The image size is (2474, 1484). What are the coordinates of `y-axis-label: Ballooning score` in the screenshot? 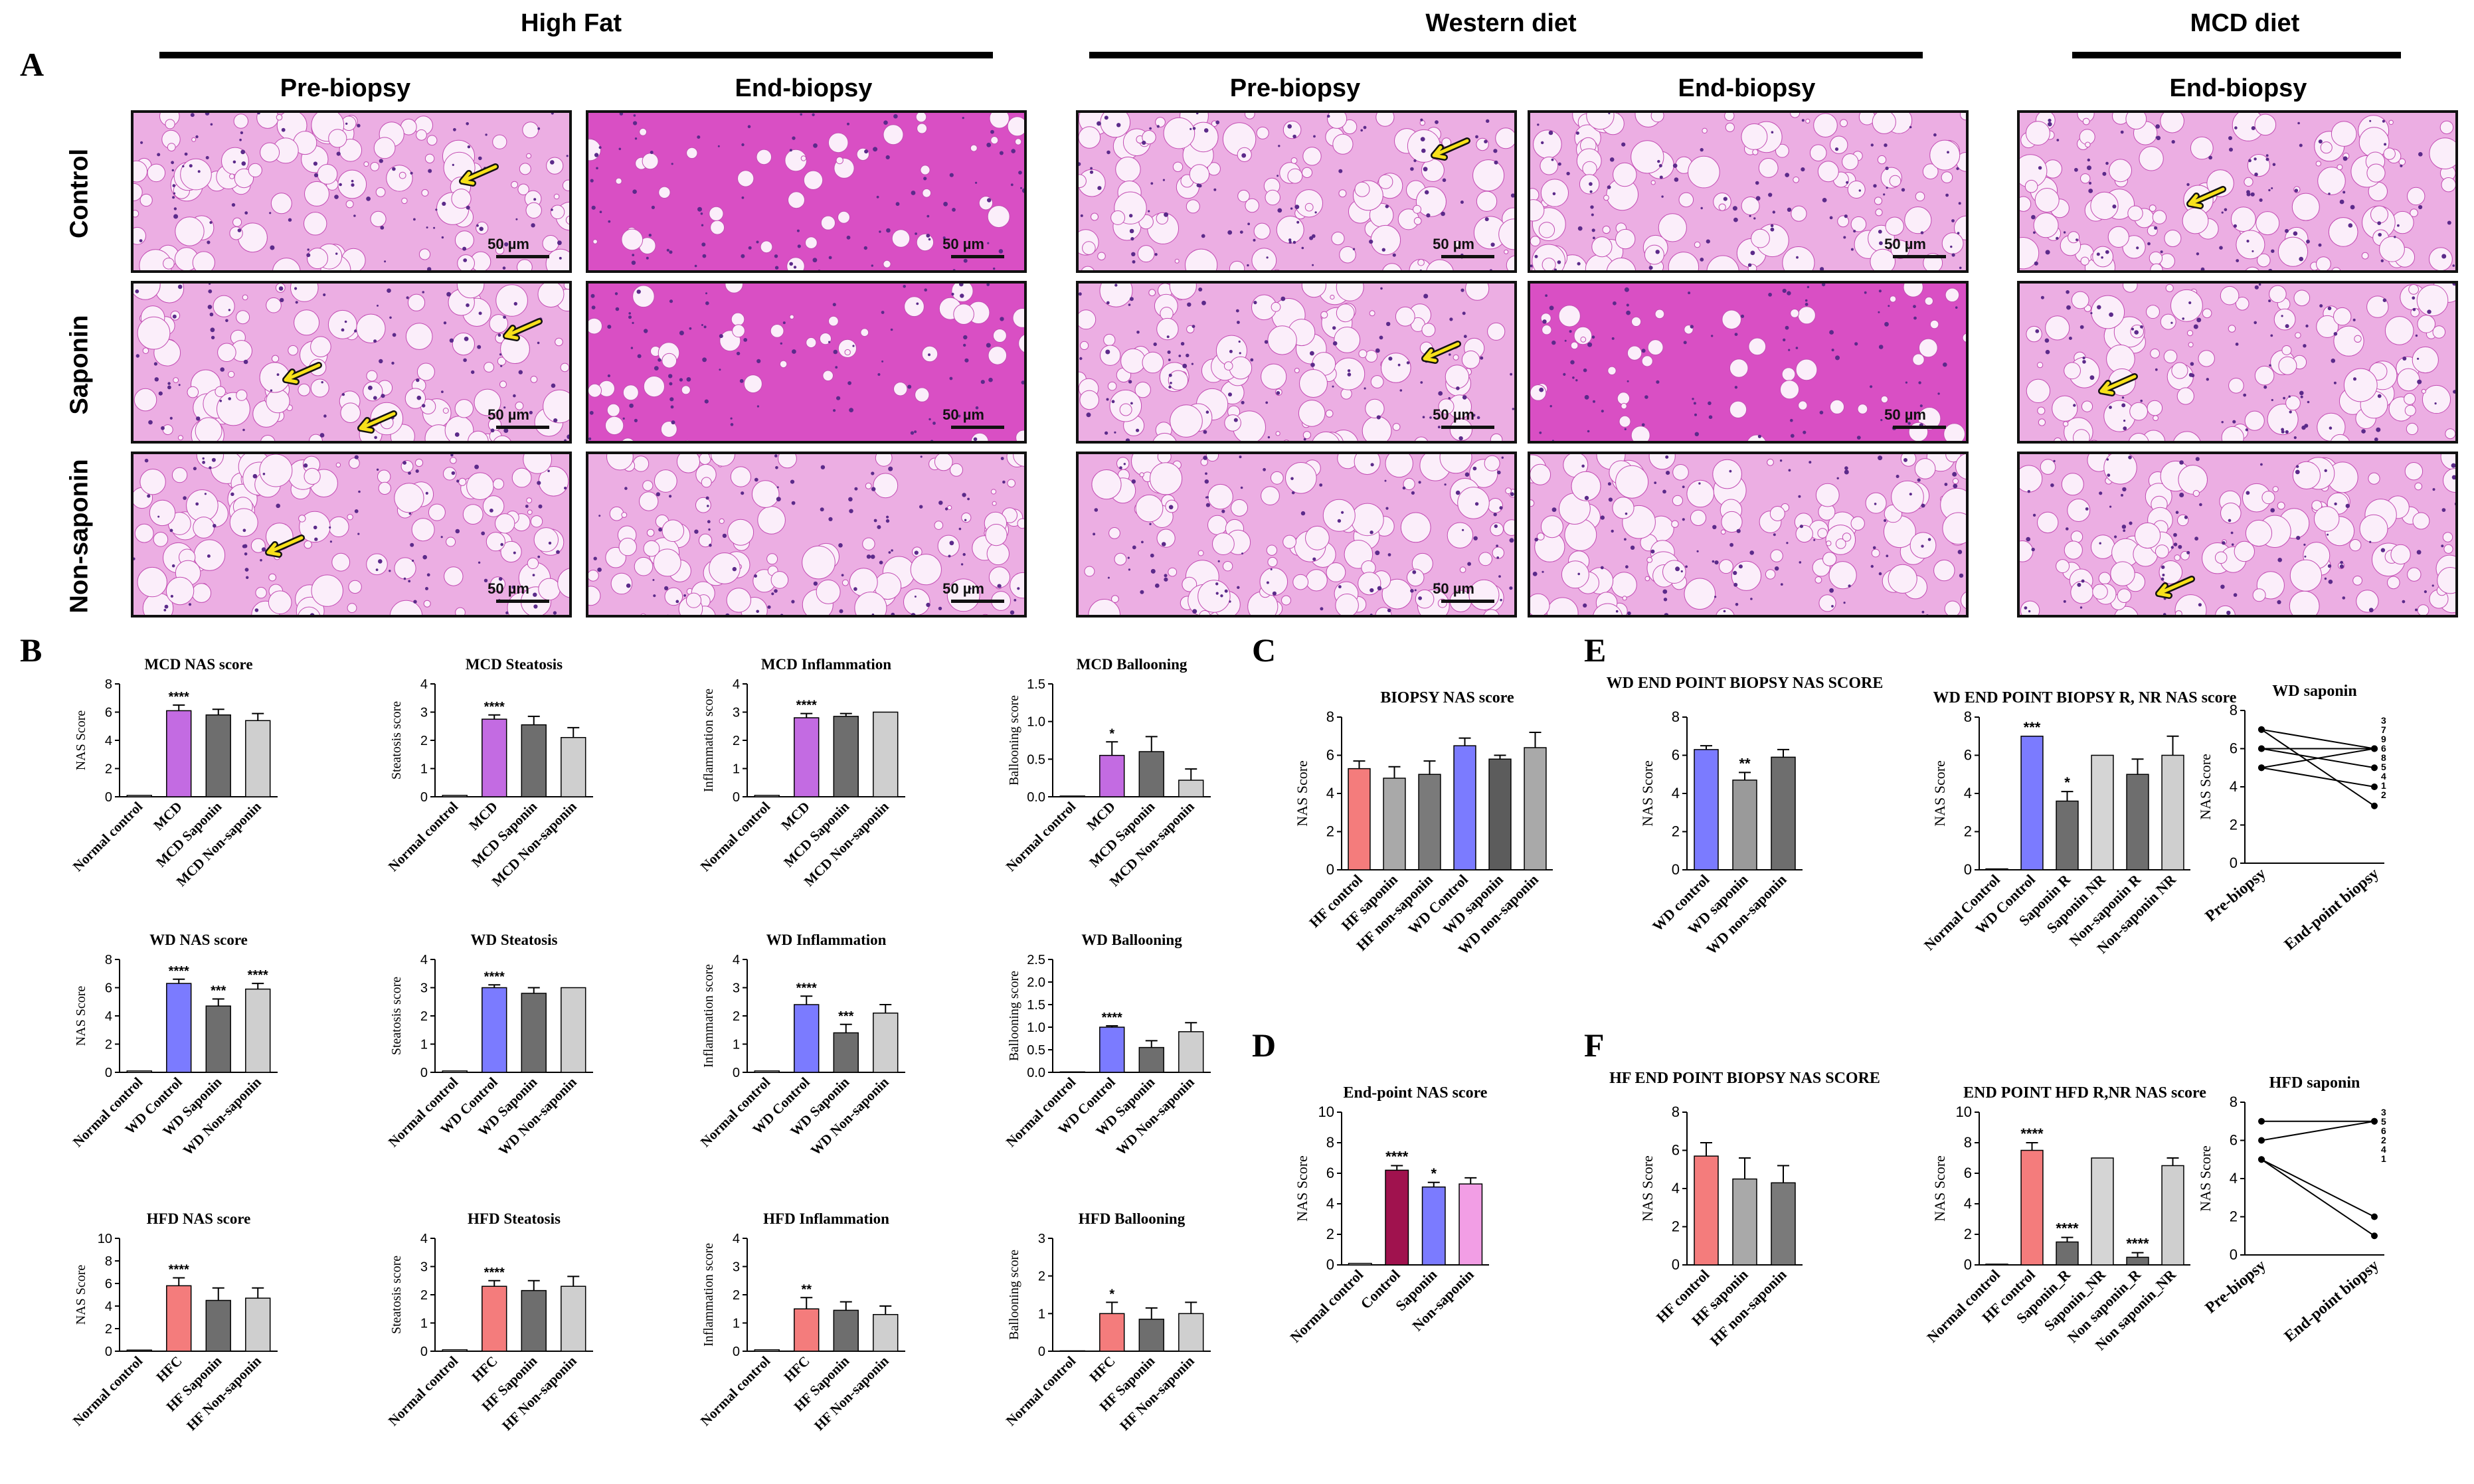 It's located at (1014, 1295).